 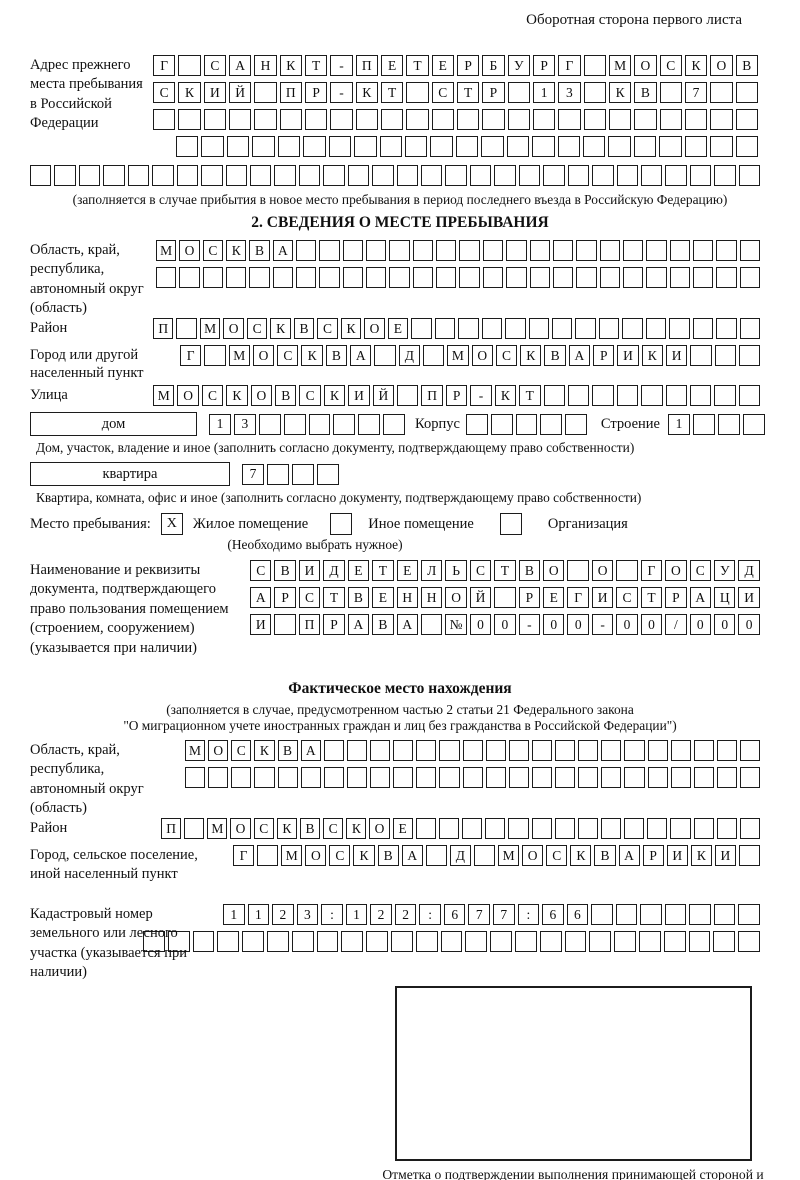 What do you see at coordinates (510, 524) in the screenshot?
I see `checkbox-organization` at bounding box center [510, 524].